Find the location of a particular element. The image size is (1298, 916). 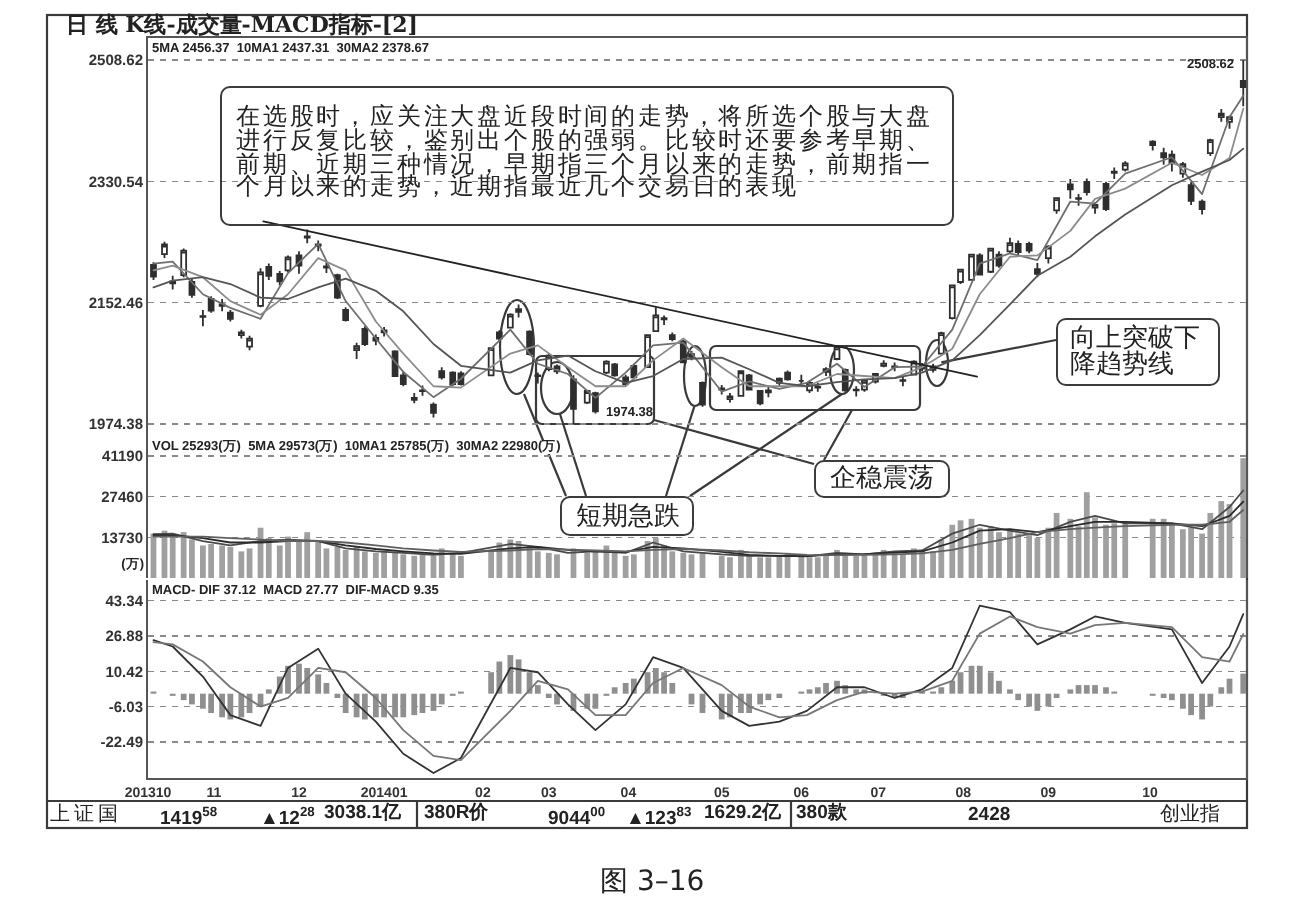

caption: 图 3–16 is located at coordinates (652, 882).